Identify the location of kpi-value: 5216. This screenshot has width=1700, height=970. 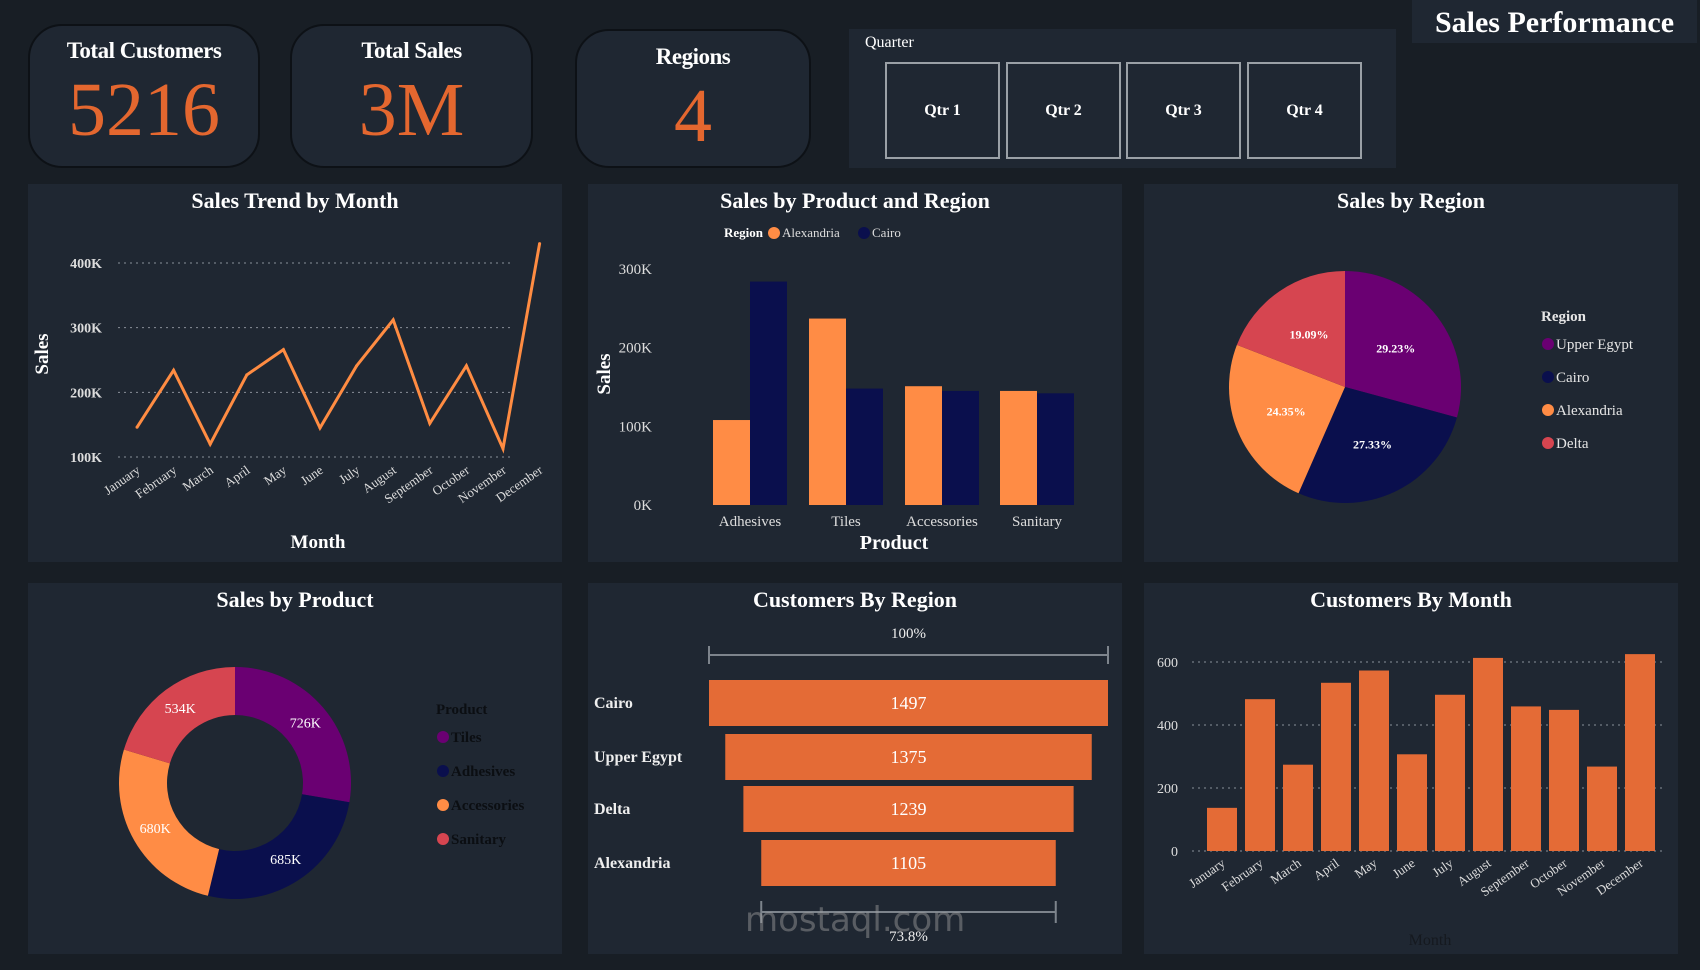
(144, 110).